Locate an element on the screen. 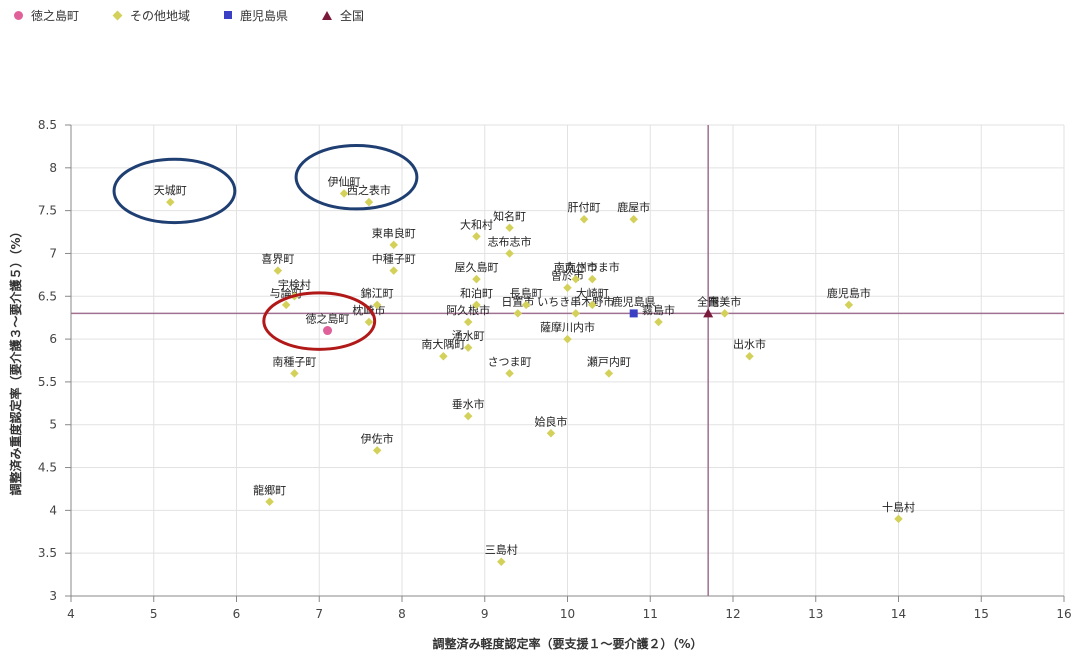 The image size is (1074, 654). point-龍郷町 is located at coordinates (269, 502).